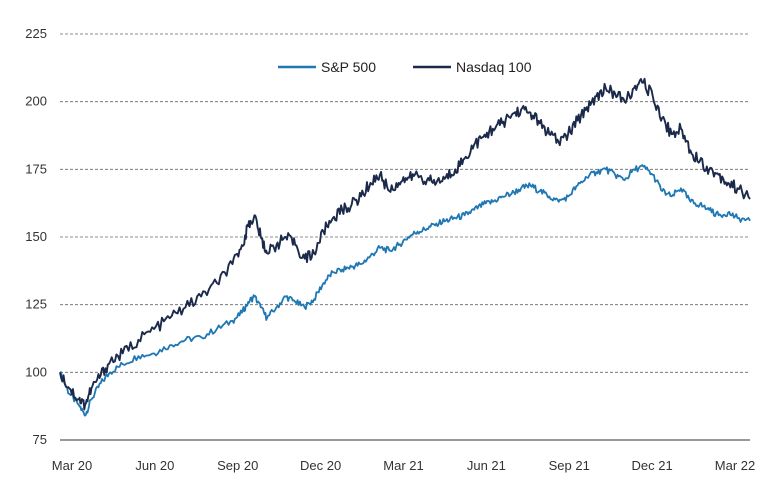 The image size is (770, 496). Describe the element at coordinates (36, 168) in the screenshot. I see `y-tick-label: 175` at that location.